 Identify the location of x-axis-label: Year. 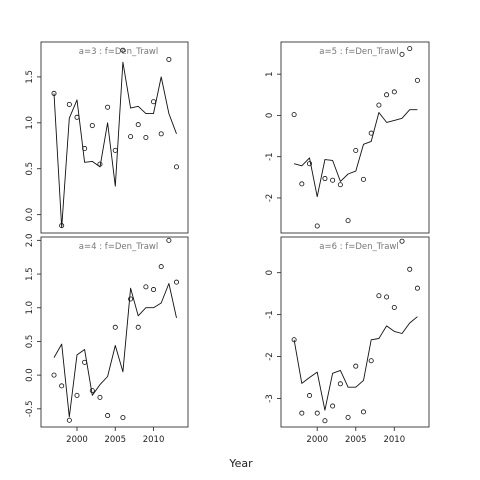
(240, 463).